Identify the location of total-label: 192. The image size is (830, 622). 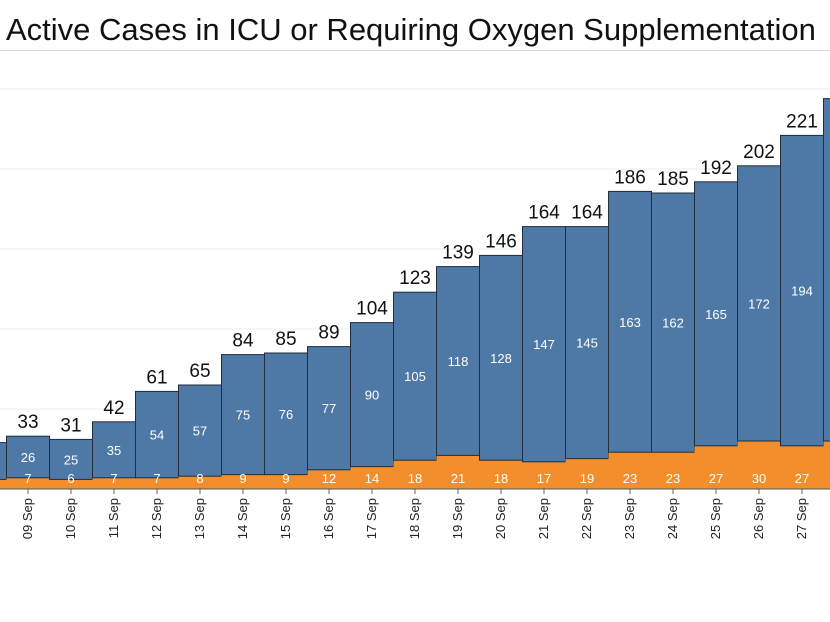
(716, 168).